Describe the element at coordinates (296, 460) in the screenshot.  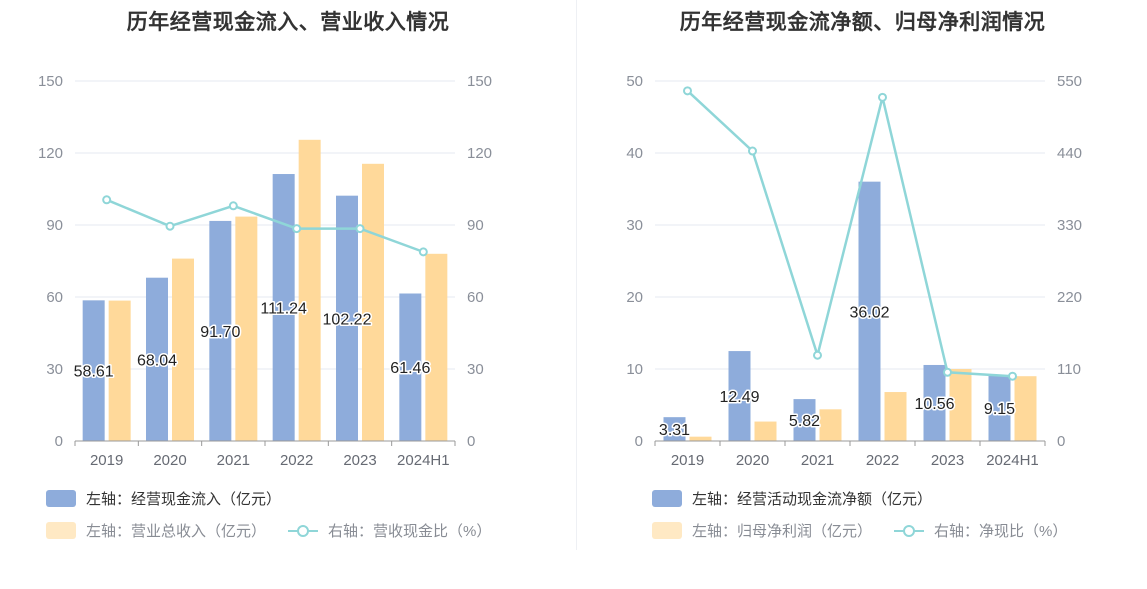
I see `x-axis-tick-label: 2022` at that location.